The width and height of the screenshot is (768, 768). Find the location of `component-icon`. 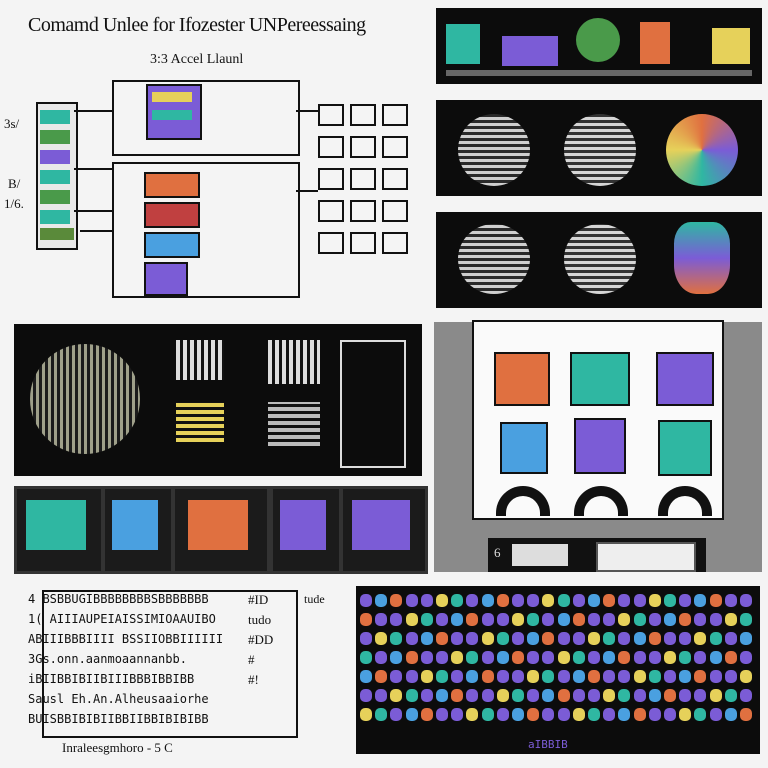

component-icon is located at coordinates (600, 446).